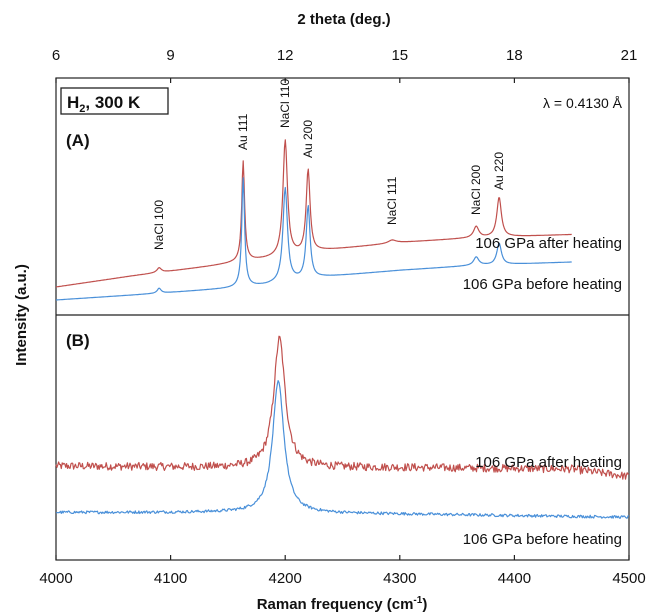  I want to click on bottom-axis-title: Raman frequency (cm-1), so click(342, 604).